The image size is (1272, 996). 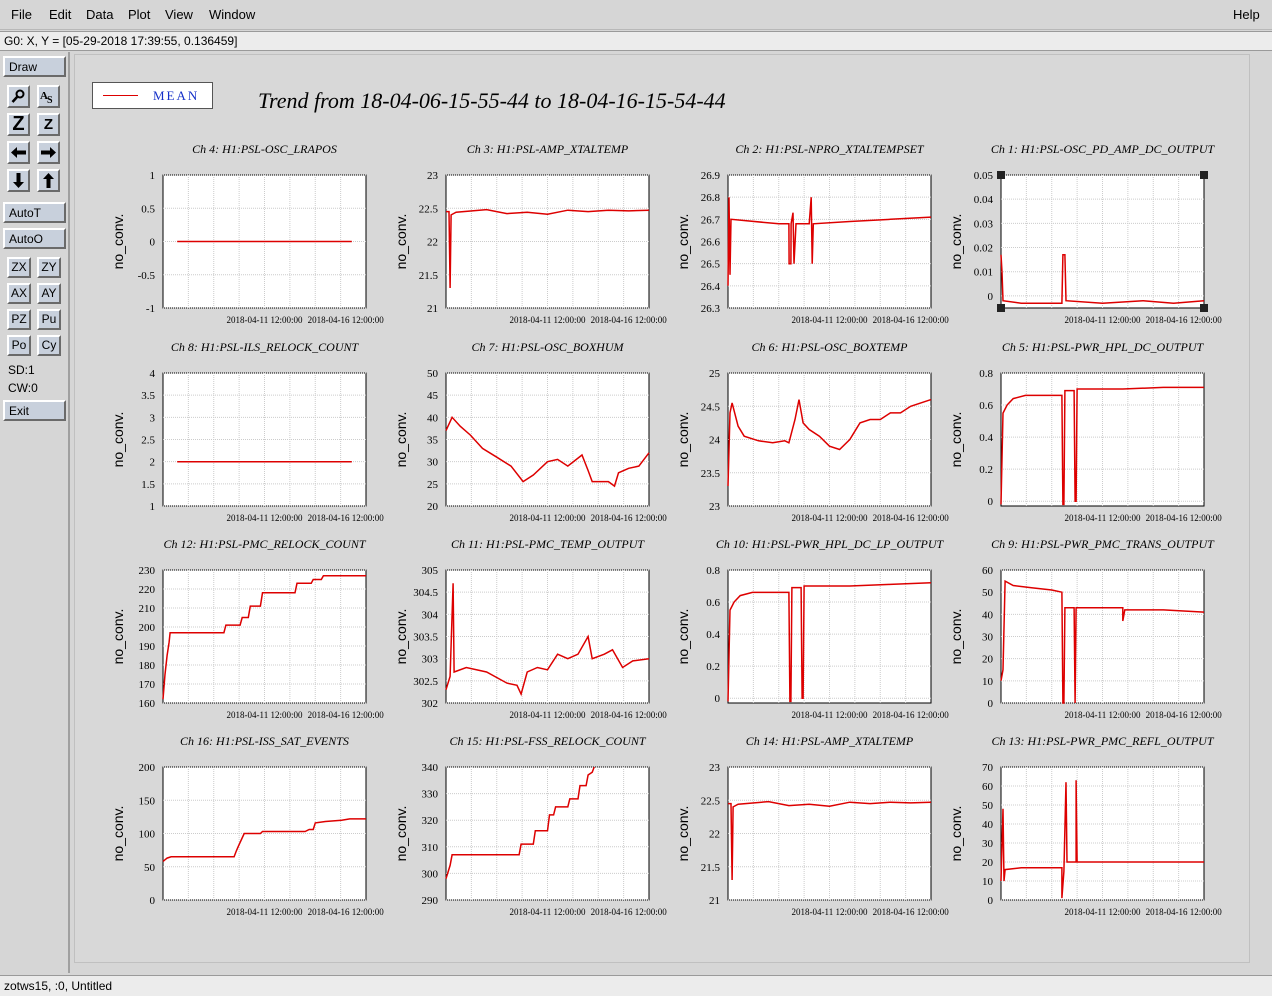 I want to click on cy-button: Cy, so click(x=49, y=345).